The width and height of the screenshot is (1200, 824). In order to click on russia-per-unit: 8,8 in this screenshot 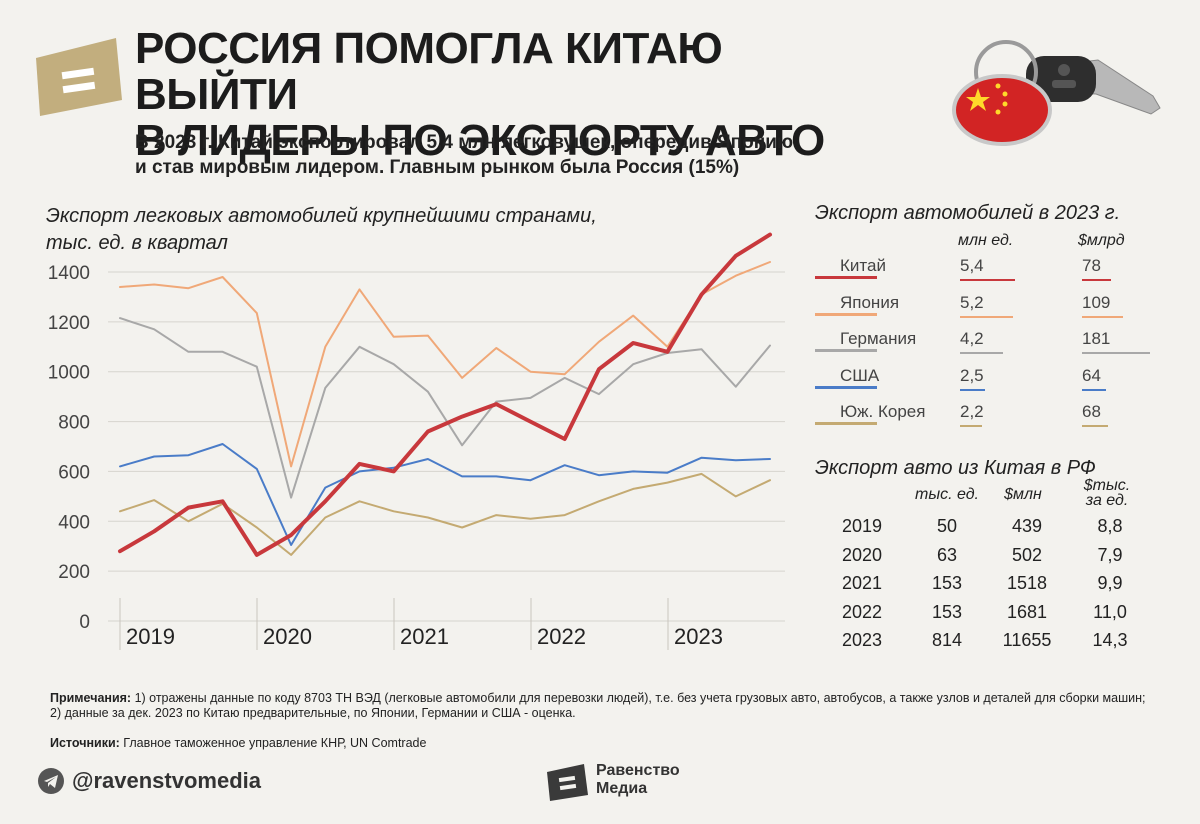, I will do `click(1110, 526)`.